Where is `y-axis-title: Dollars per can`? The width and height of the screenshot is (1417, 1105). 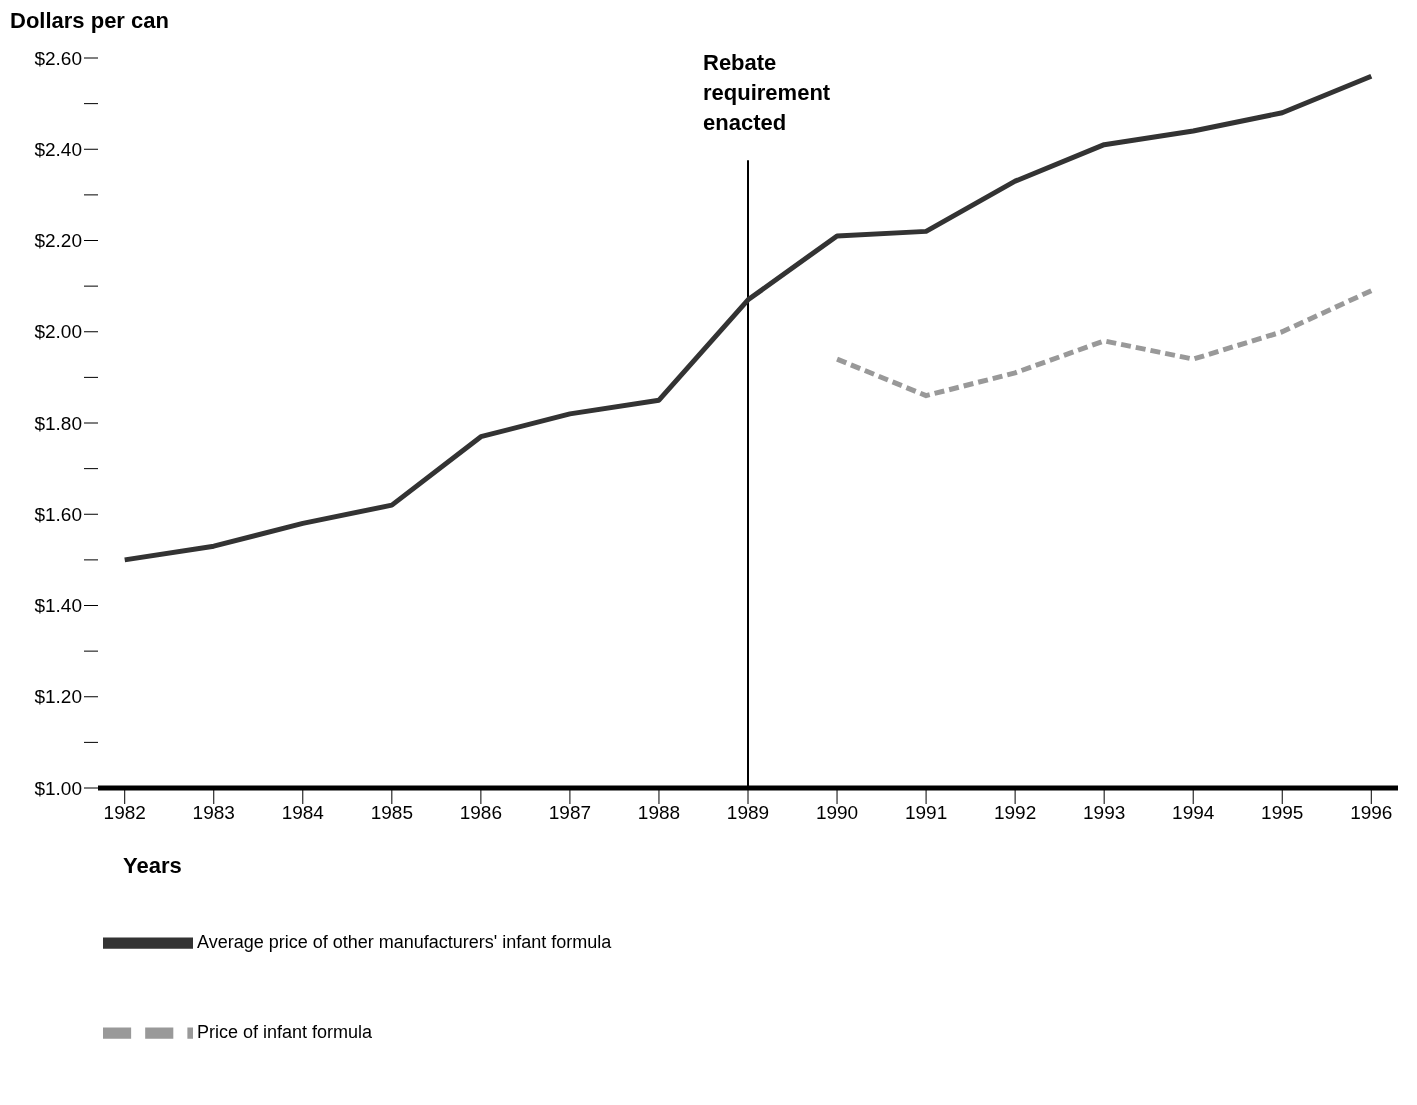
y-axis-title: Dollars per can is located at coordinates (89, 20).